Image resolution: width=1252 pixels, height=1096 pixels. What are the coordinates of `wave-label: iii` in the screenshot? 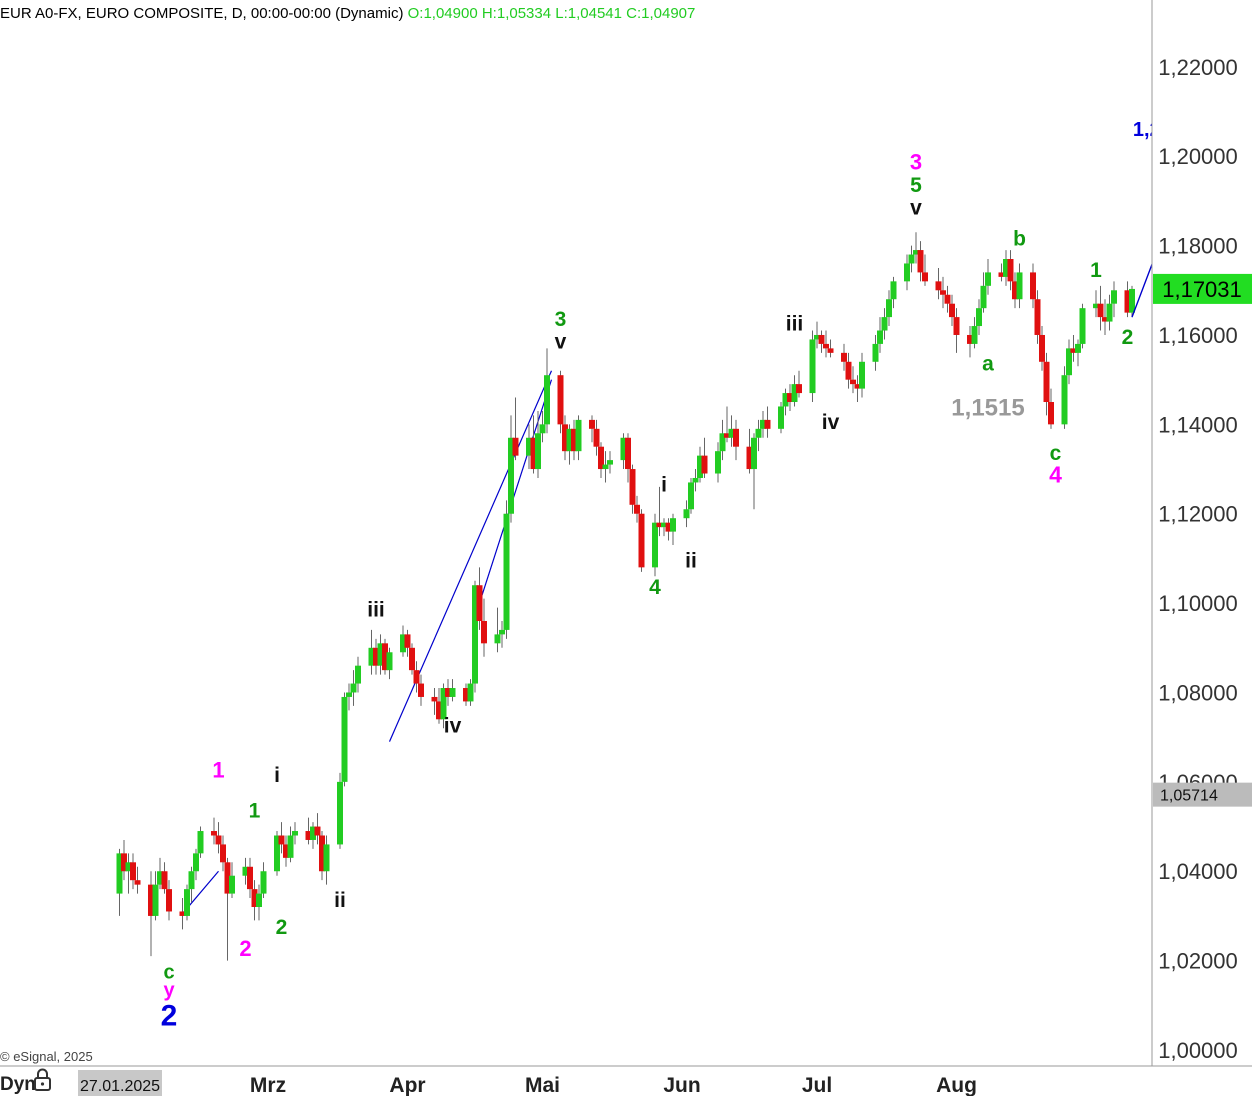 It's located at (795, 324).